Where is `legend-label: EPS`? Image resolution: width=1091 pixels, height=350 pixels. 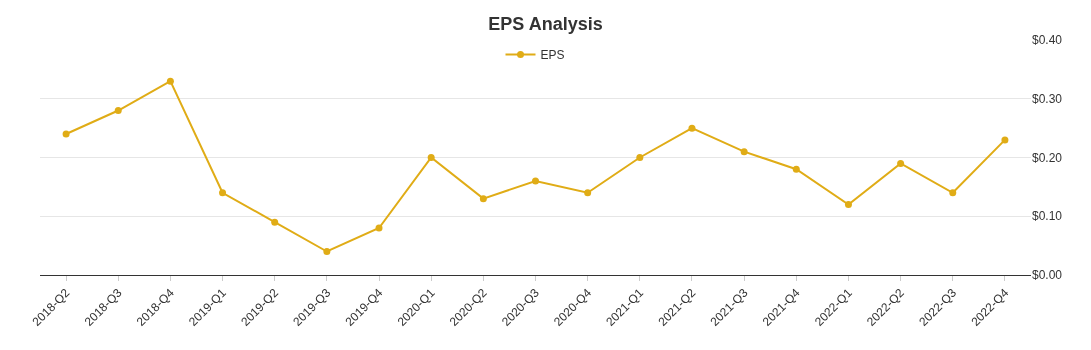
legend-label: EPS is located at coordinates (552, 55).